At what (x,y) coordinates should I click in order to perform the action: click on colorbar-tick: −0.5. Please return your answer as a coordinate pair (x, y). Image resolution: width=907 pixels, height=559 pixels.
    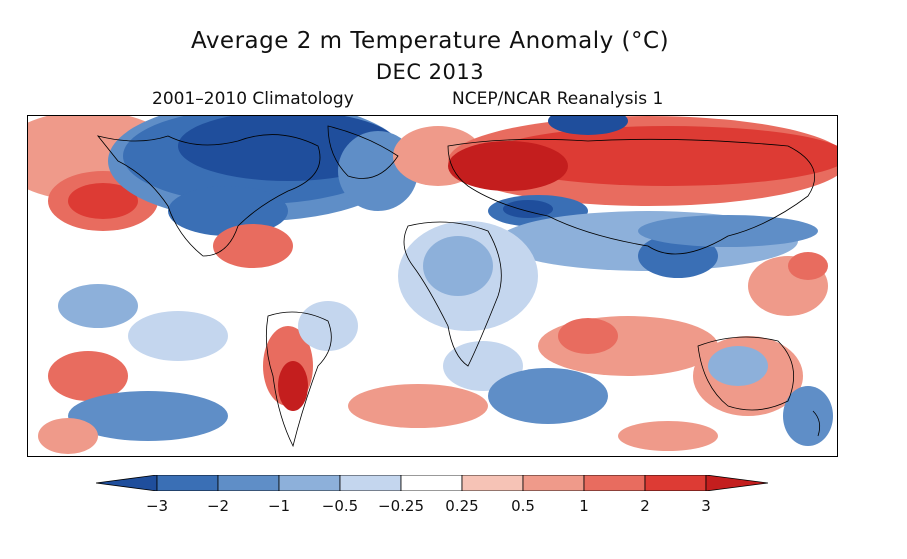
    Looking at the image, I should click on (340, 506).